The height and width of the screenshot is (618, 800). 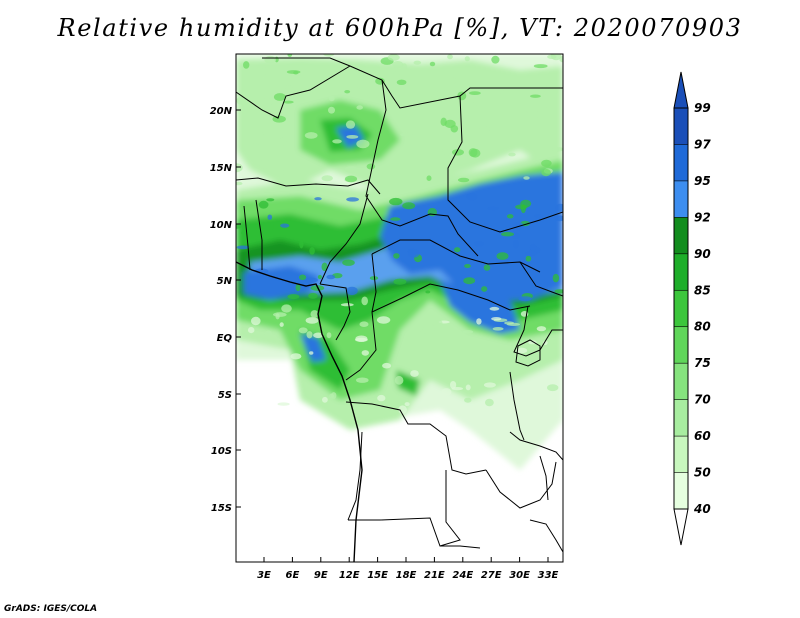 I want to click on border-libya-chad, so click(x=412, y=83).